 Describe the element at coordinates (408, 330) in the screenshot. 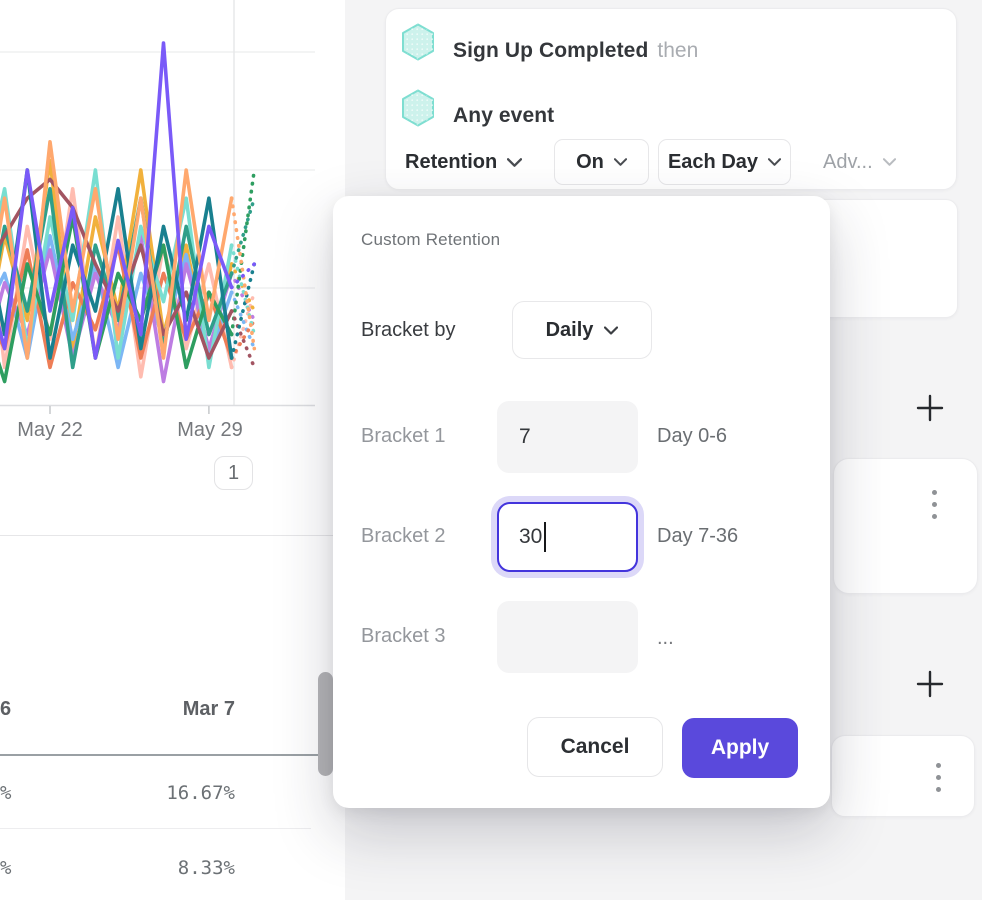

I see `bracket-by-label: Bracket by` at that location.